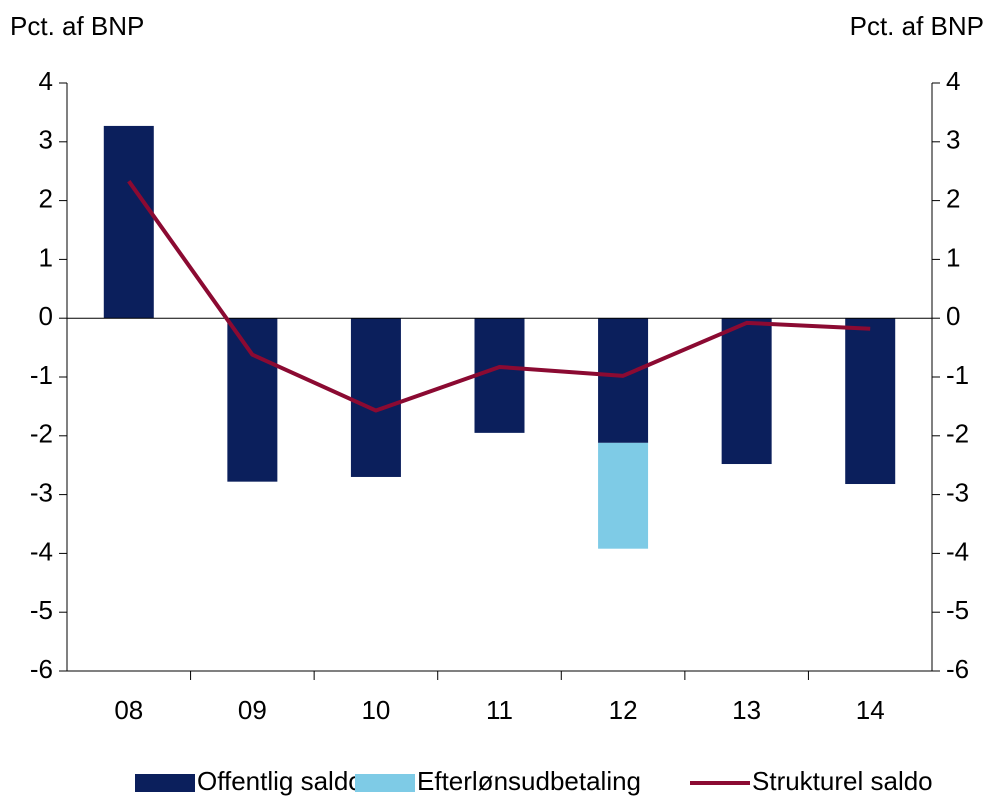  I want to click on y-tick-label: -6, so click(41, 669).